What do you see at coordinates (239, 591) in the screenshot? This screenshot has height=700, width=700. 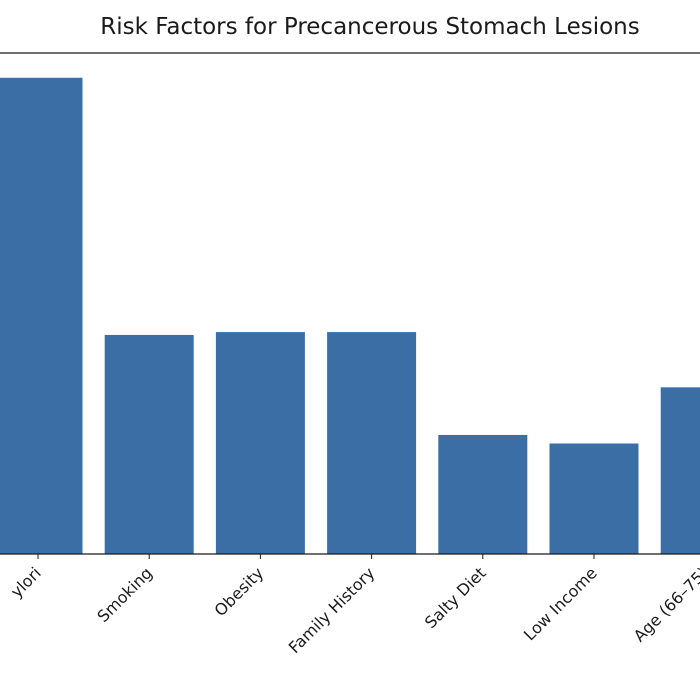 I see `x-tick-label-2: Obesity` at bounding box center [239, 591].